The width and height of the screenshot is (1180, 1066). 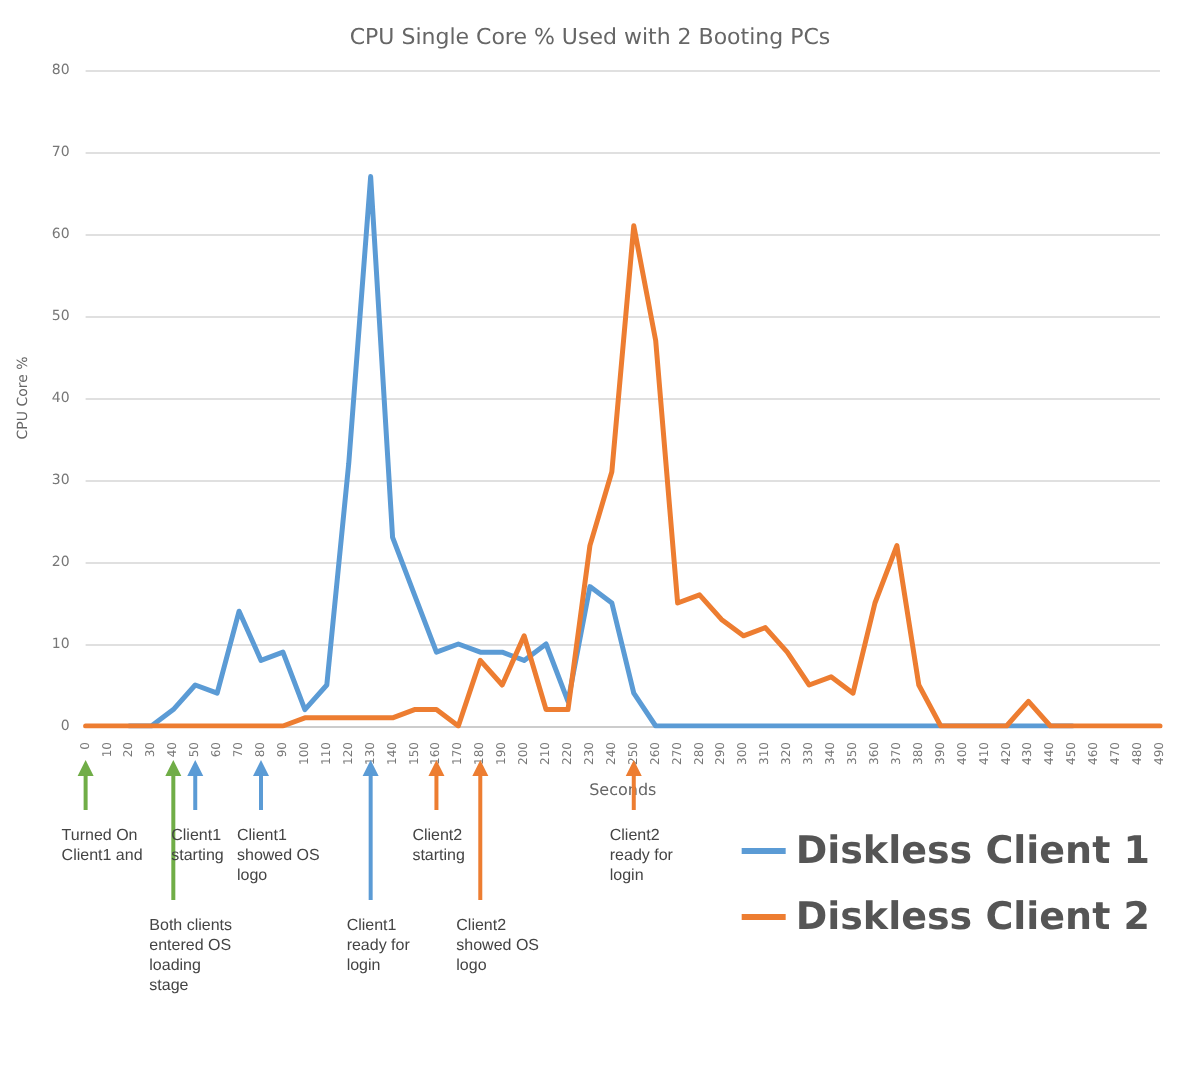 What do you see at coordinates (498, 946) in the screenshot?
I see `text: Client2 showed OS logo` at bounding box center [498, 946].